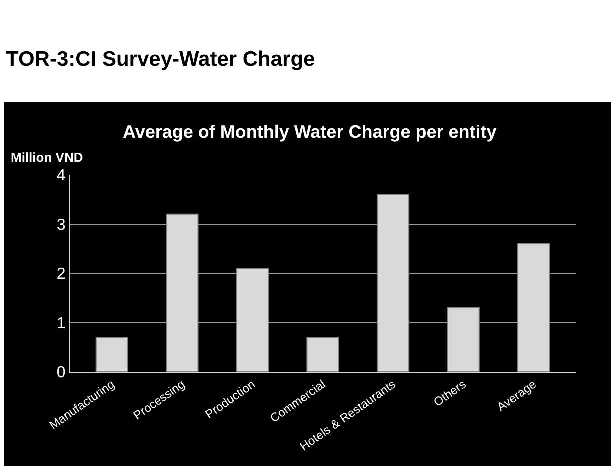  Describe the element at coordinates (61, 275) in the screenshot. I see `y-tick-label: 2` at that location.